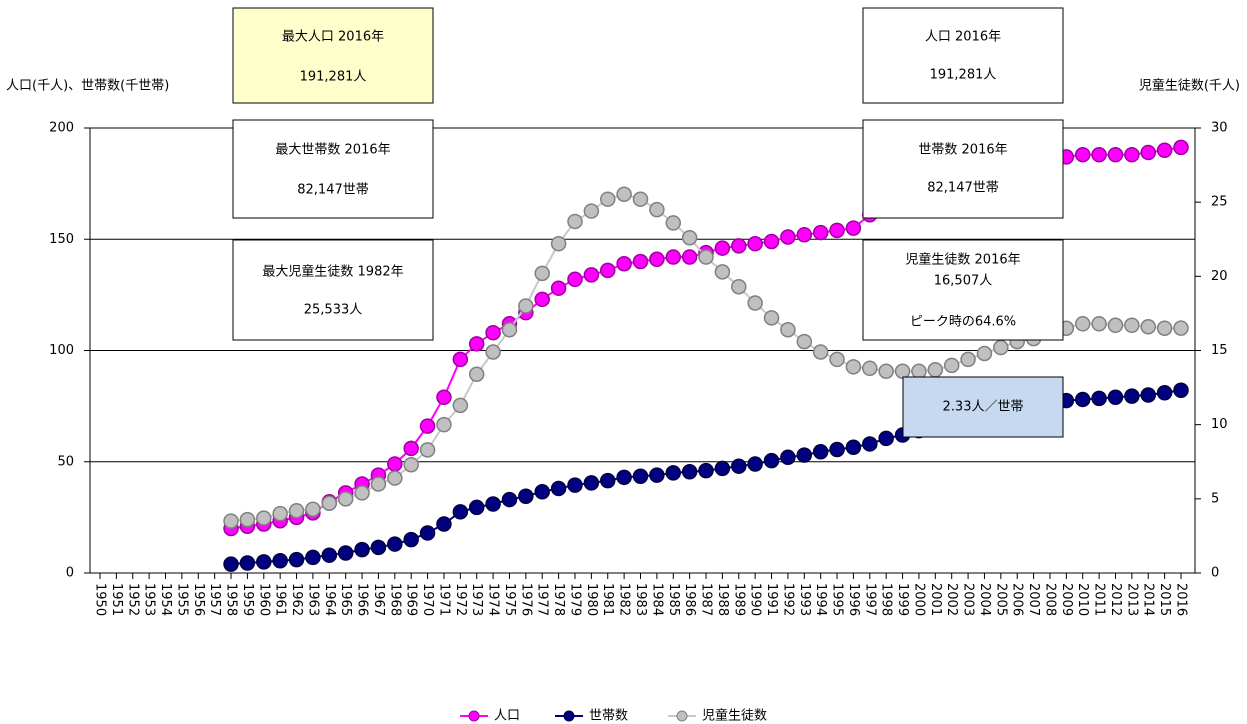 The image size is (1247, 724). I want to click on x-tick-label: 1976, so click(525, 599).